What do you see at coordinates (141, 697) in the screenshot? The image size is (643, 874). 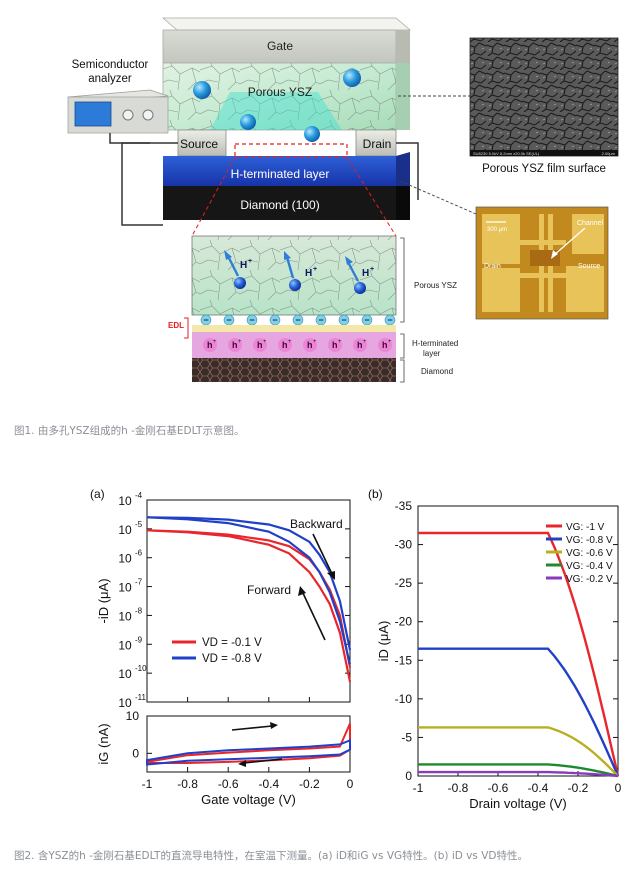 I see `y-tick-exponent: -11` at bounding box center [141, 697].